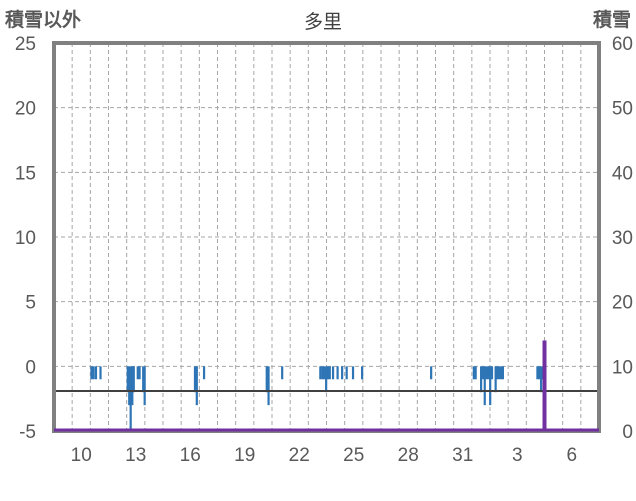 This screenshot has height=501, width=636. What do you see at coordinates (544, 385) in the screenshot?
I see `bar-snow-depth` at bounding box center [544, 385].